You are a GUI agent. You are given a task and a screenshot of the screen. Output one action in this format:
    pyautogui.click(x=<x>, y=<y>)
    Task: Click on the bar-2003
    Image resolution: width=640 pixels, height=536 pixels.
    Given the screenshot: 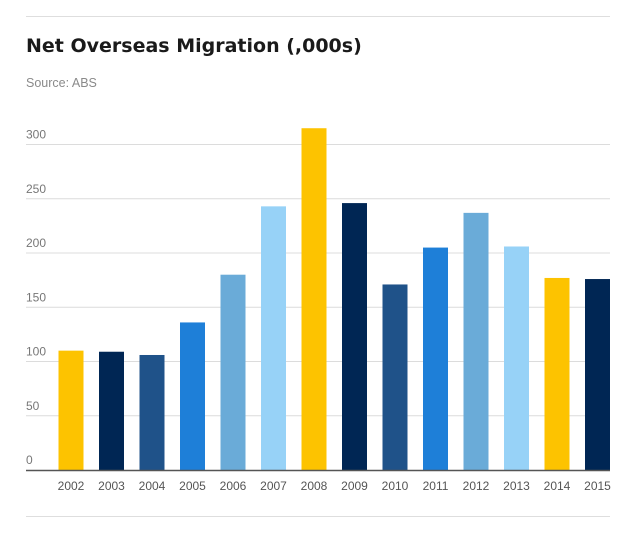 What is the action you would take?
    pyautogui.click(x=111, y=410)
    